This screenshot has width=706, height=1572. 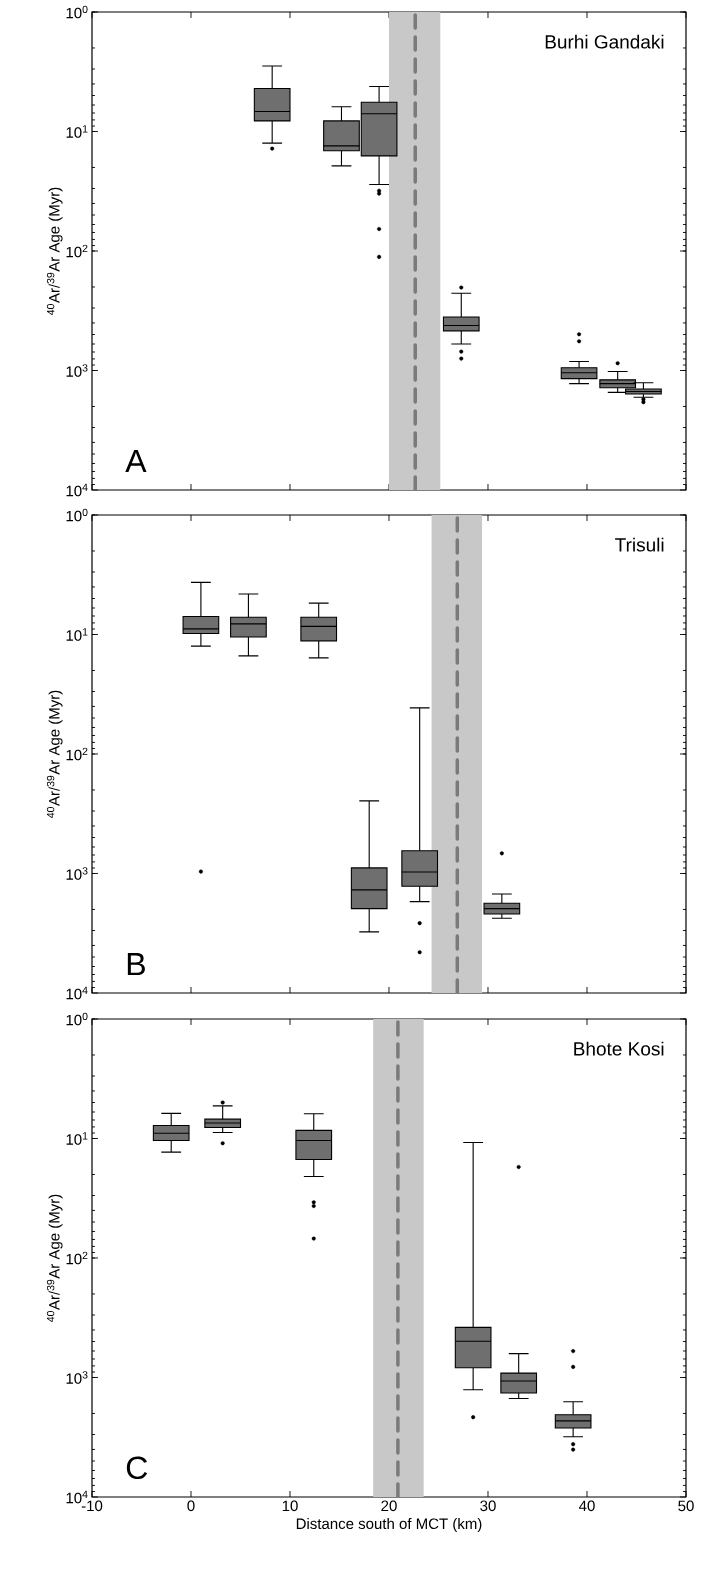 What do you see at coordinates (639, 544) in the screenshot?
I see `text: Trisuli` at bounding box center [639, 544].